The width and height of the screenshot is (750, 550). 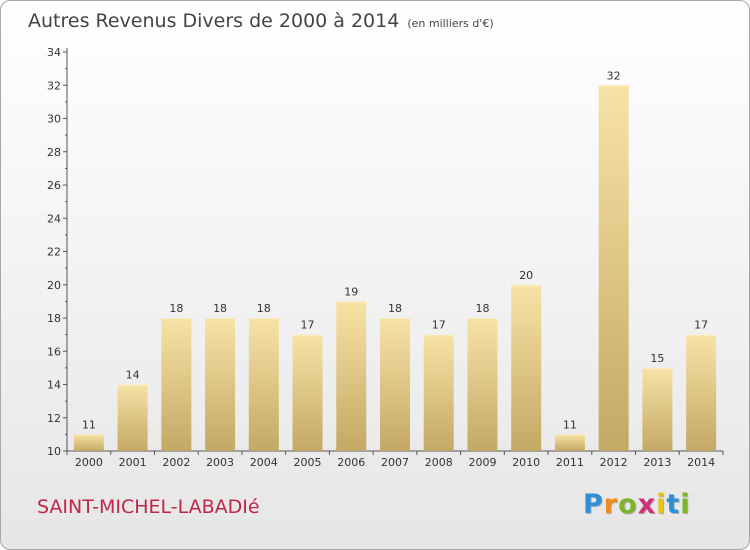 What do you see at coordinates (54, 119) in the screenshot?
I see `y-tick-label: 30` at bounding box center [54, 119].